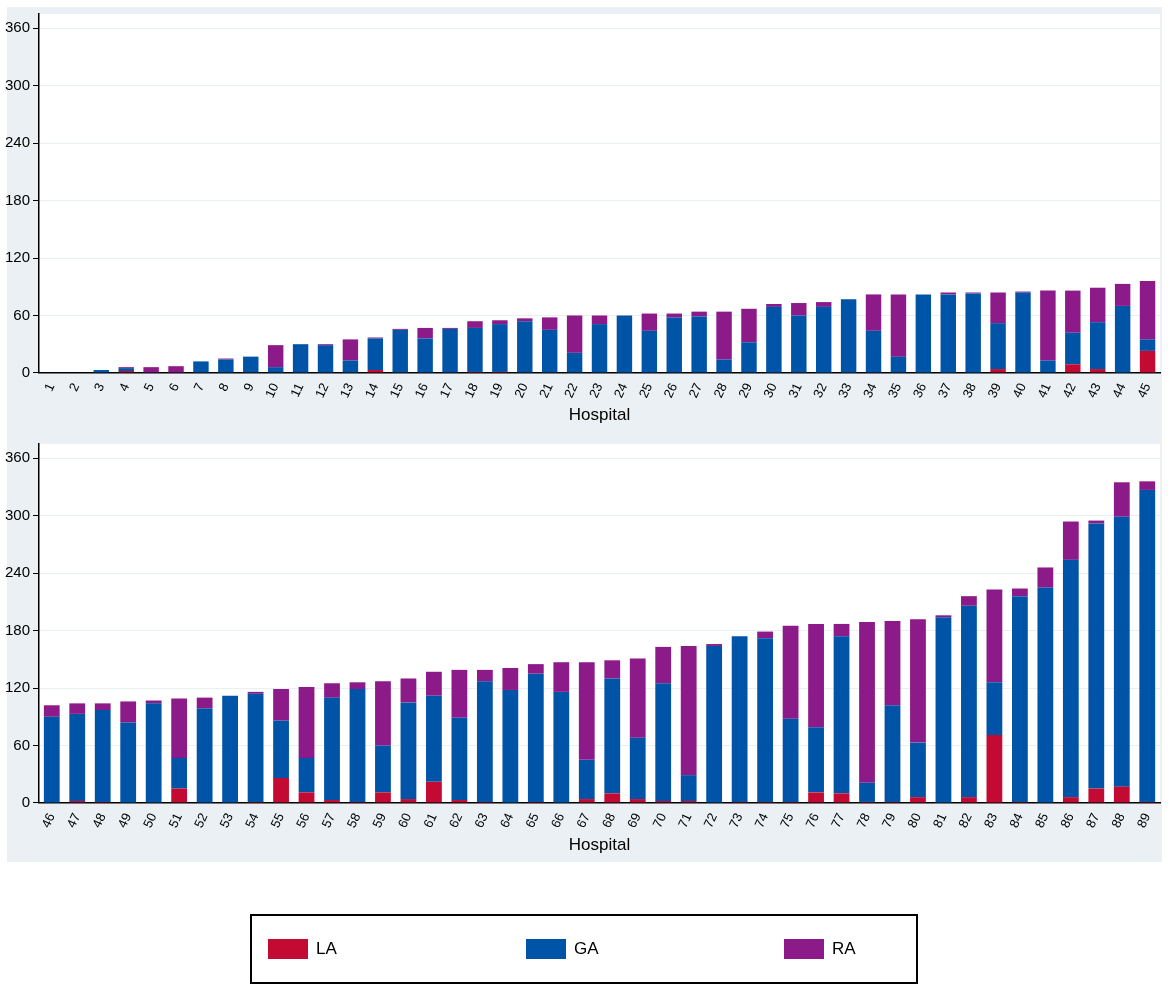 Image resolution: width=1168 pixels, height=985 pixels. What do you see at coordinates (770, 390) in the screenshot?
I see `x-tick-label: 30` at bounding box center [770, 390].